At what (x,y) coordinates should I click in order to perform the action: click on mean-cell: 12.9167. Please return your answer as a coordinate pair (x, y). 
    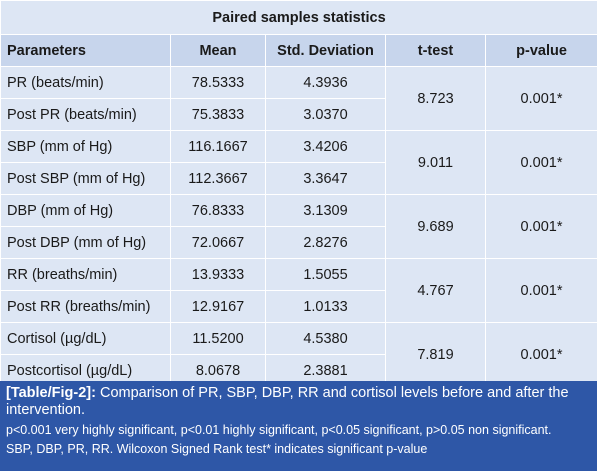
    Looking at the image, I should click on (218, 306).